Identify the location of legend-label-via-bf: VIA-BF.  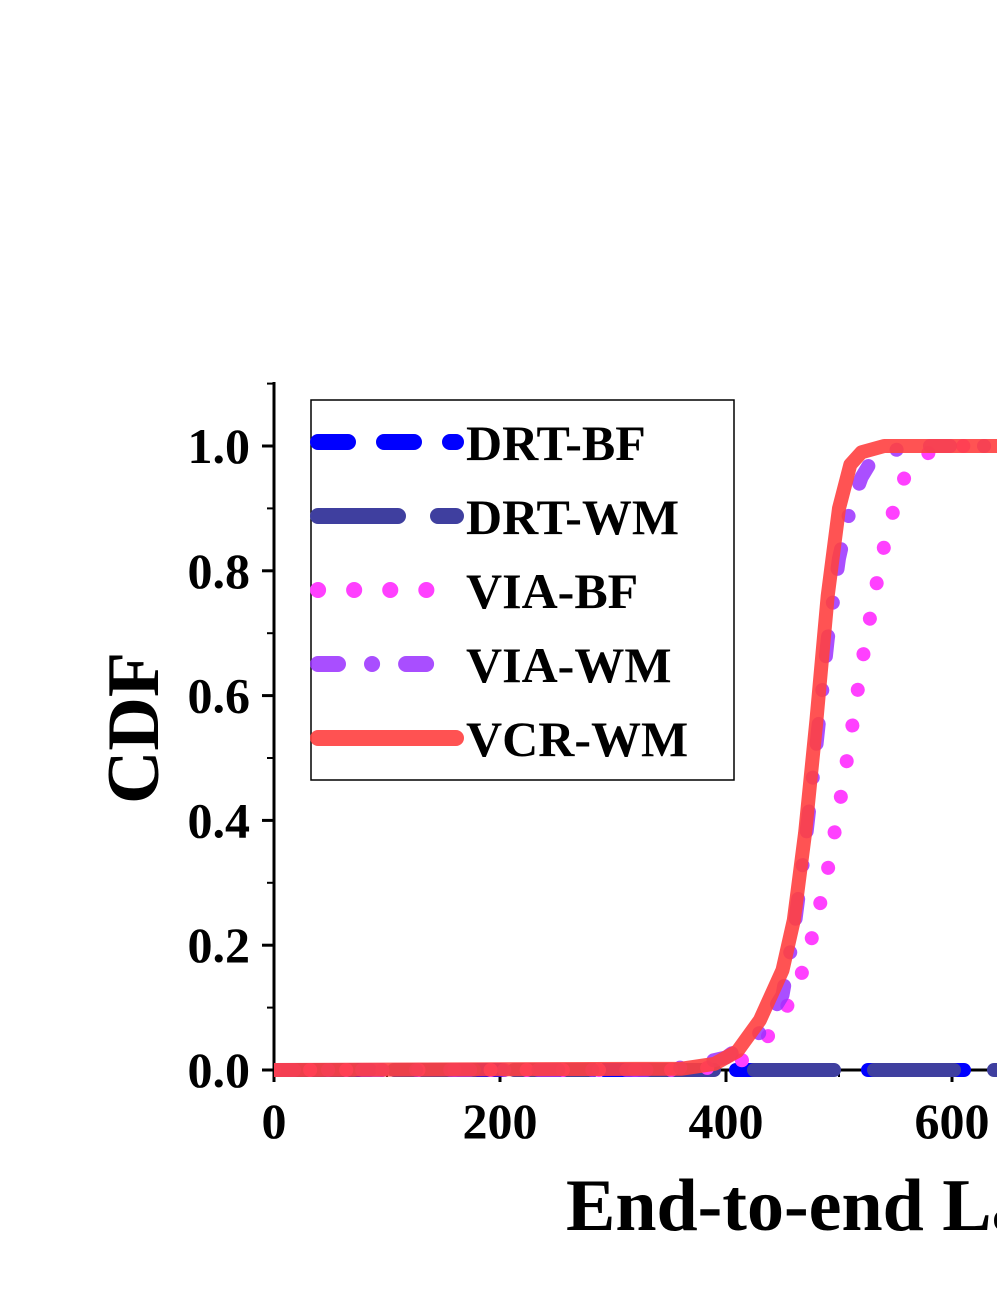
(552, 591).